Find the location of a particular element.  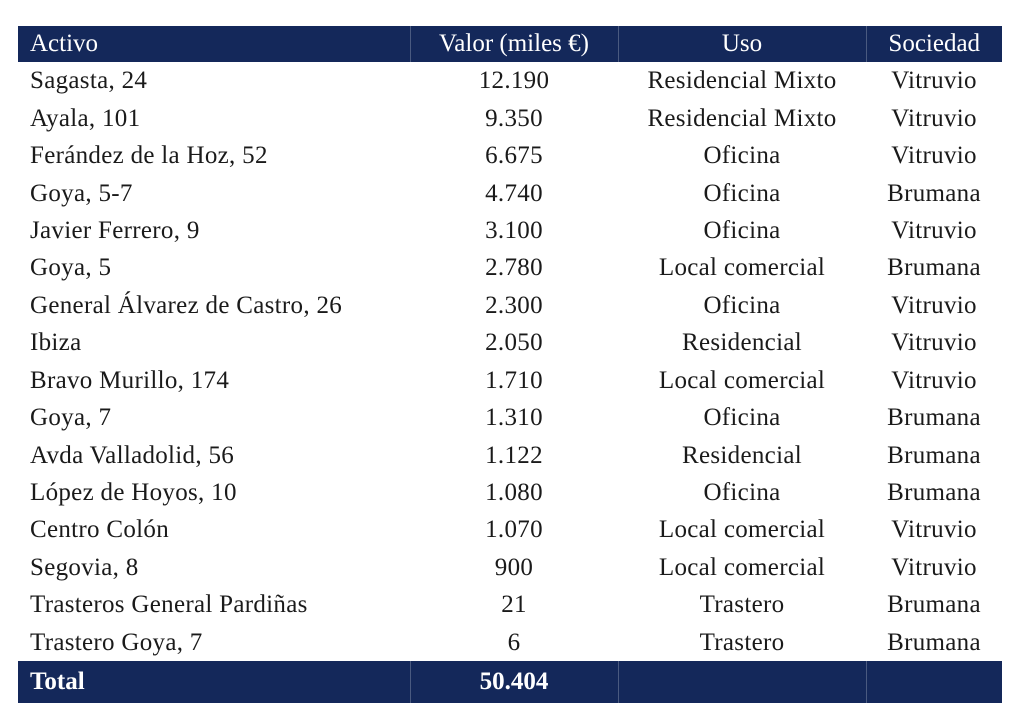

total-uso-empty is located at coordinates (742, 682).